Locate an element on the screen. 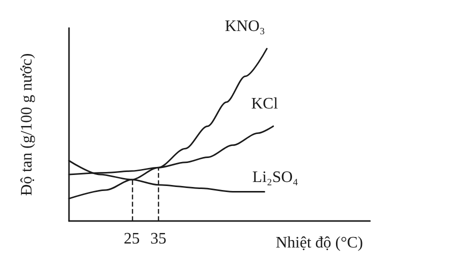  y-axis-title: Độ tan (g/100 g nước) is located at coordinates (27, 124).